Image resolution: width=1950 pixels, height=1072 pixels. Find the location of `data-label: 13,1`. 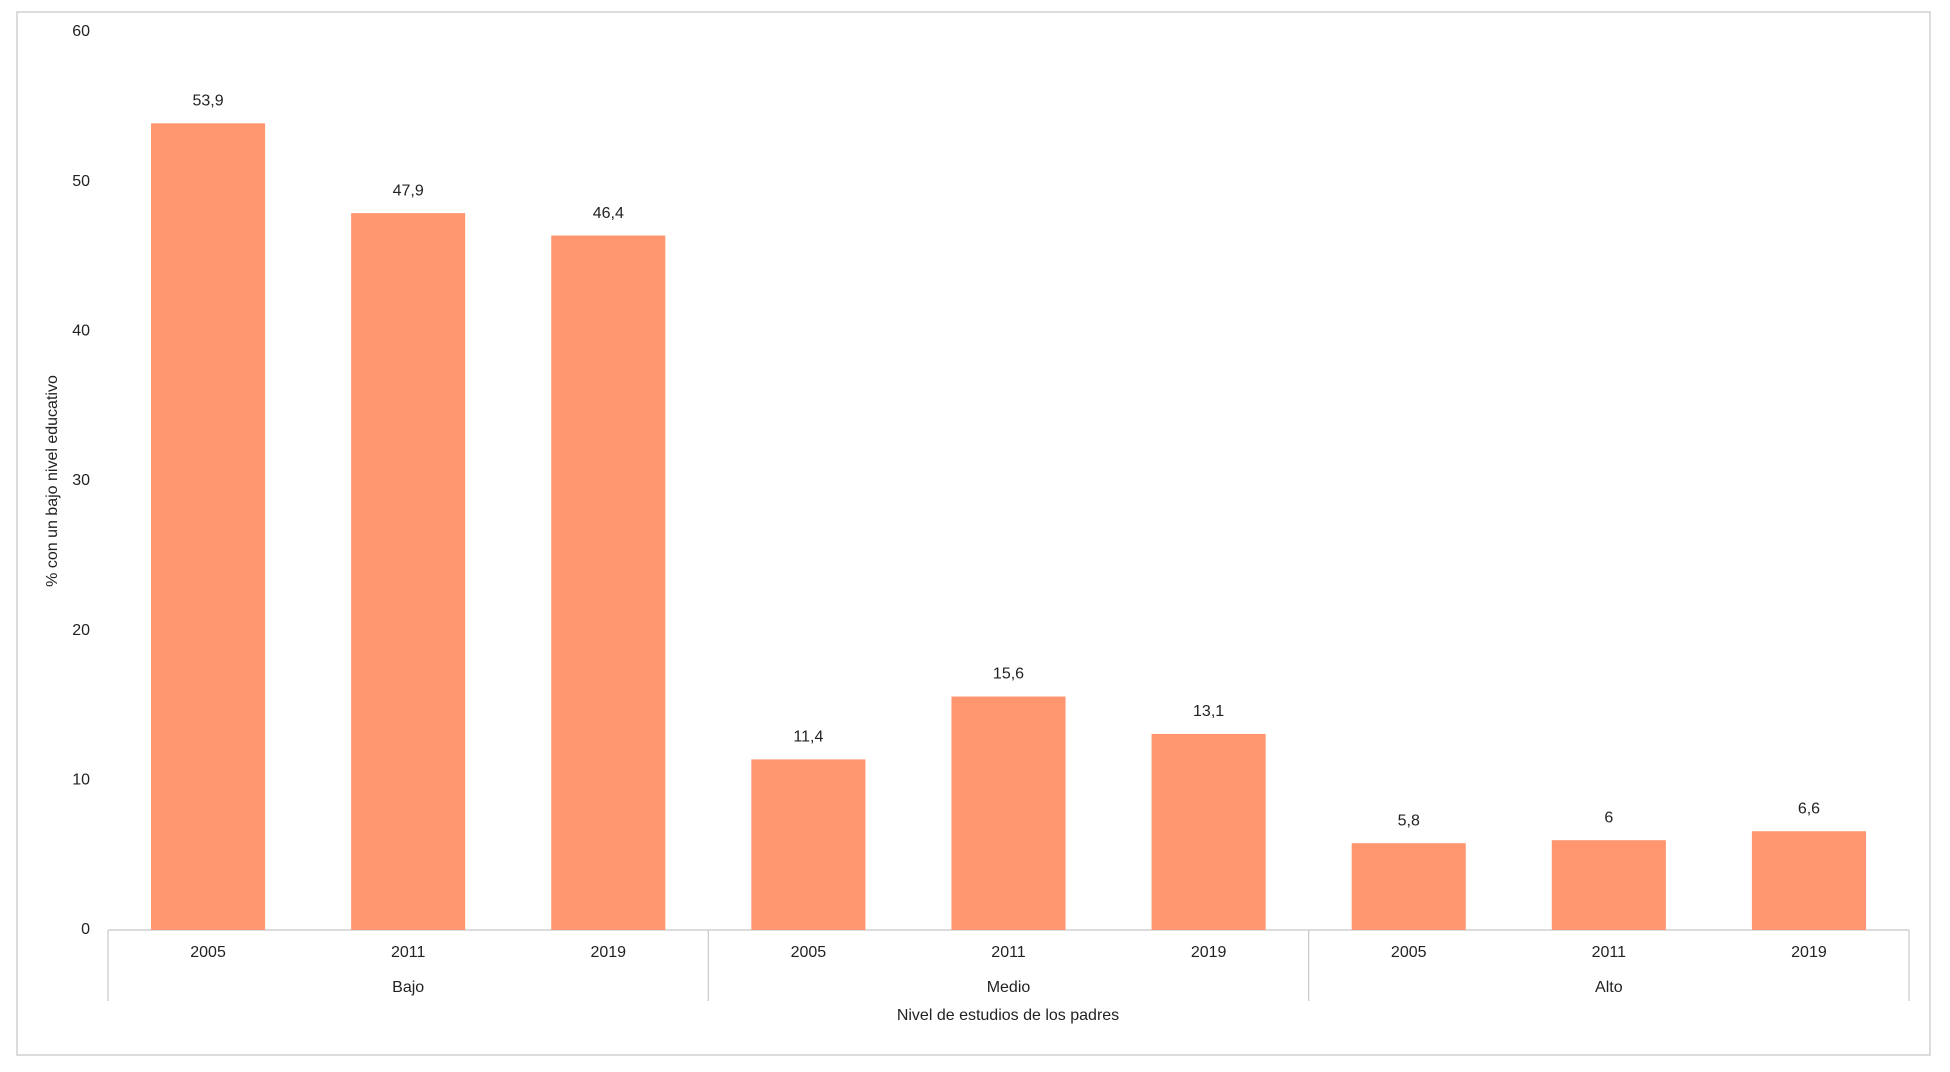

data-label: 13,1 is located at coordinates (1208, 711).